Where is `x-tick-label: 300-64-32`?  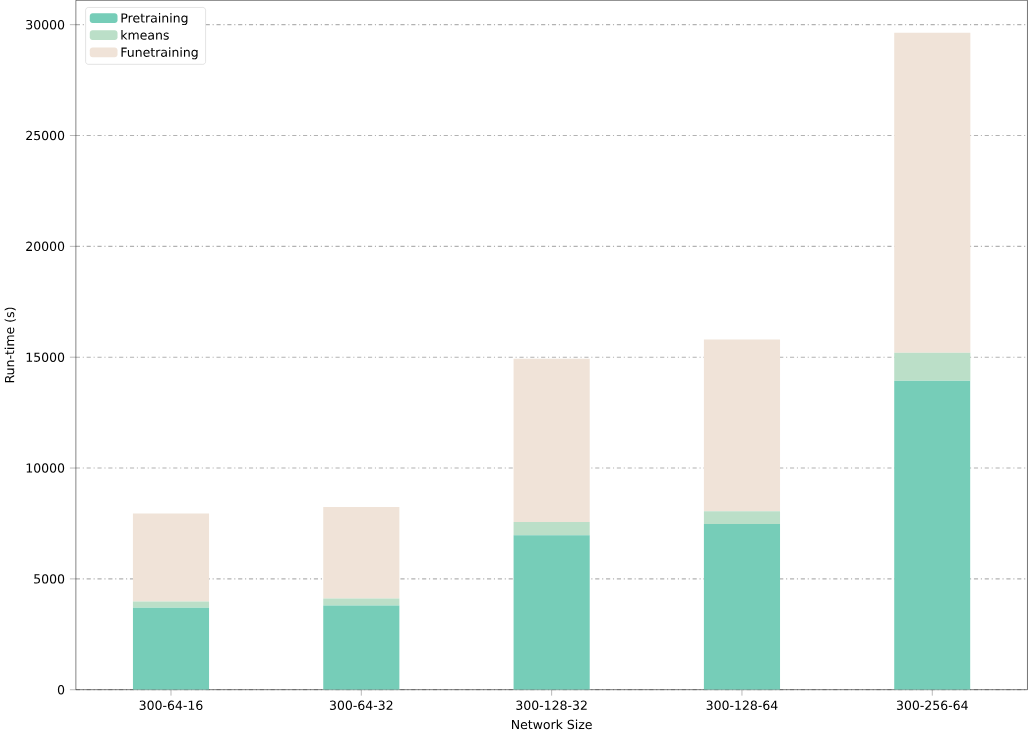 x-tick-label: 300-64-32 is located at coordinates (361, 705).